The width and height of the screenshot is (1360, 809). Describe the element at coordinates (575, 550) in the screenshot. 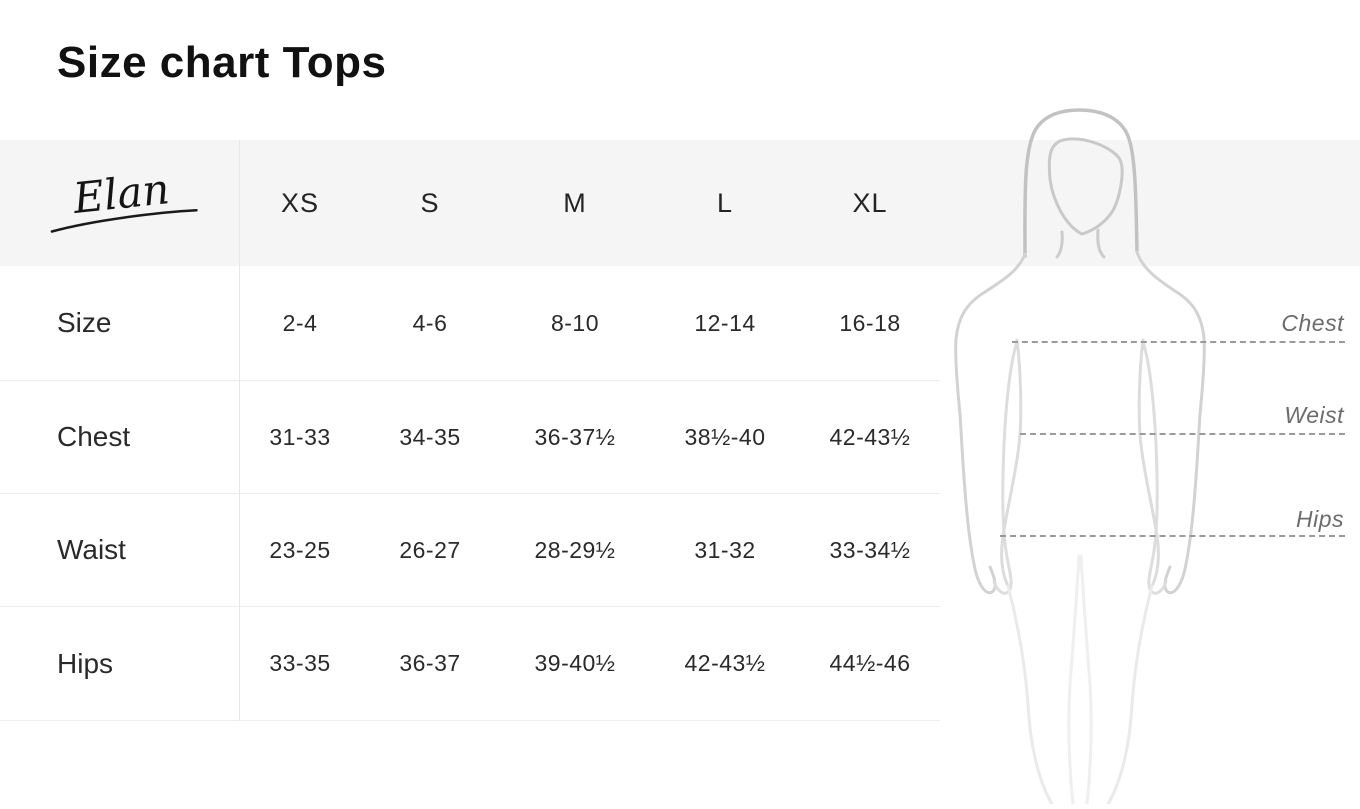

I see `waist-value-m: 28-29½` at that location.